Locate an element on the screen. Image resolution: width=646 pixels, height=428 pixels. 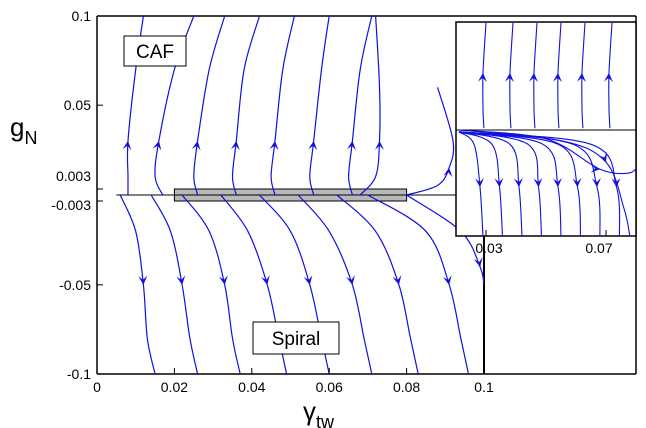
inset-frame is located at coordinates (546, 129).